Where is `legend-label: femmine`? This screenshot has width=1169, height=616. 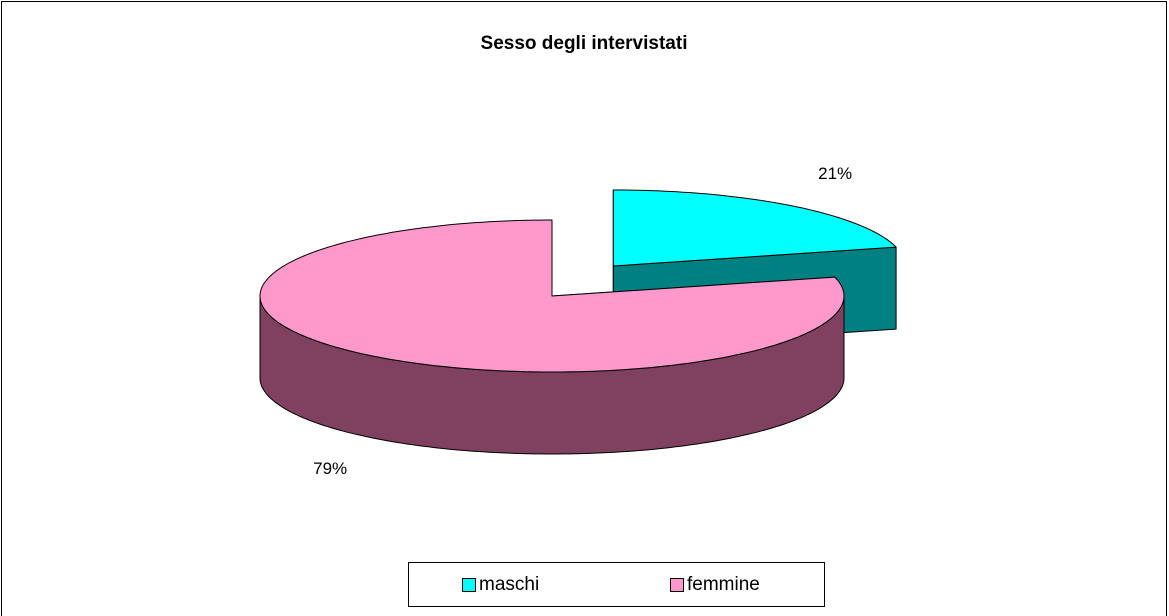 legend-label: femmine is located at coordinates (723, 584).